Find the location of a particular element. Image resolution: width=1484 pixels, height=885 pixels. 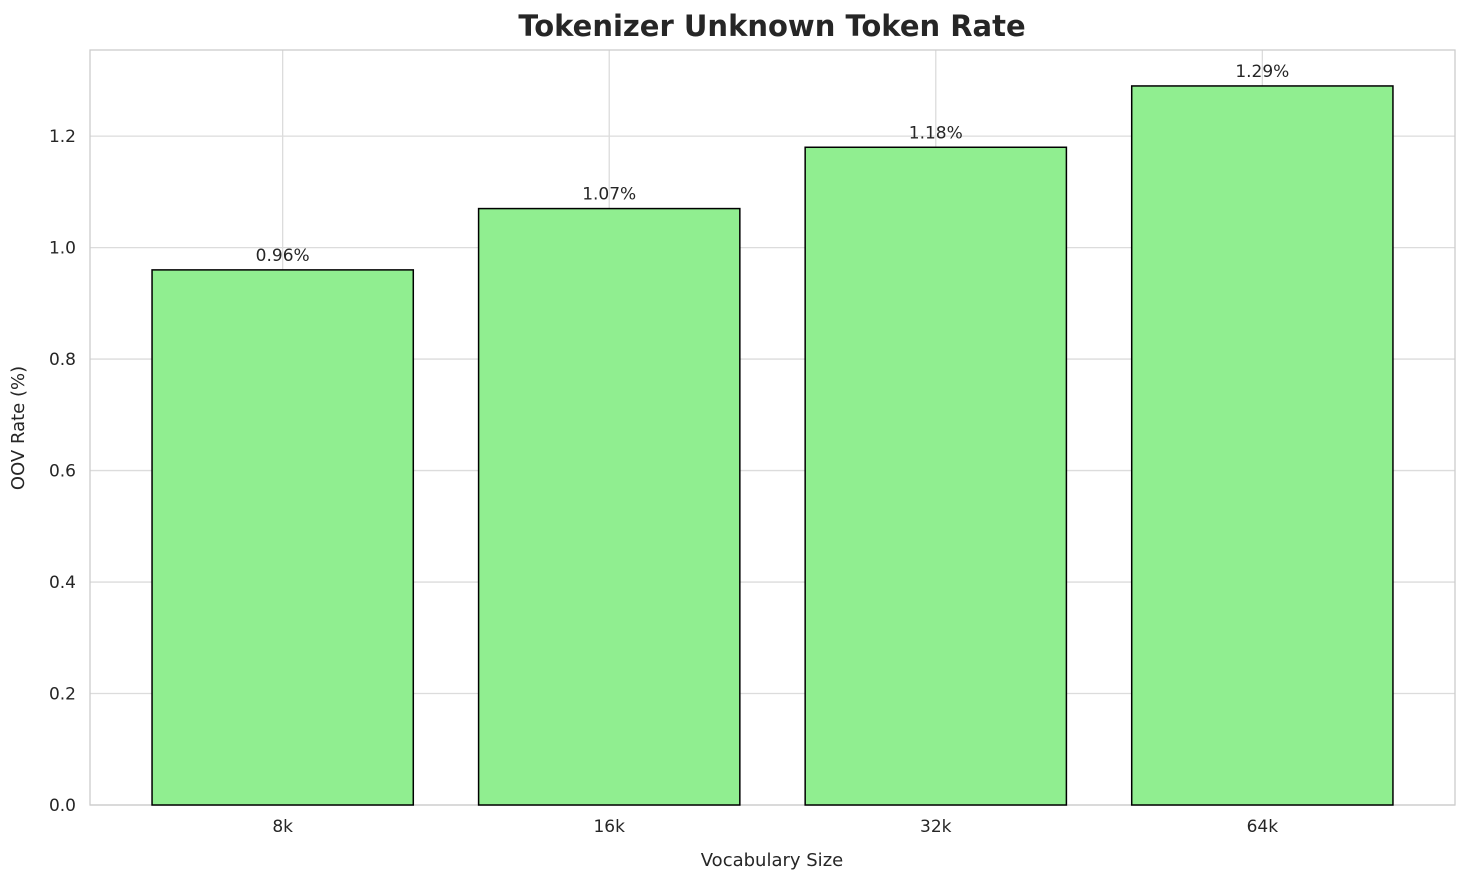

bar-32k is located at coordinates (936, 476).